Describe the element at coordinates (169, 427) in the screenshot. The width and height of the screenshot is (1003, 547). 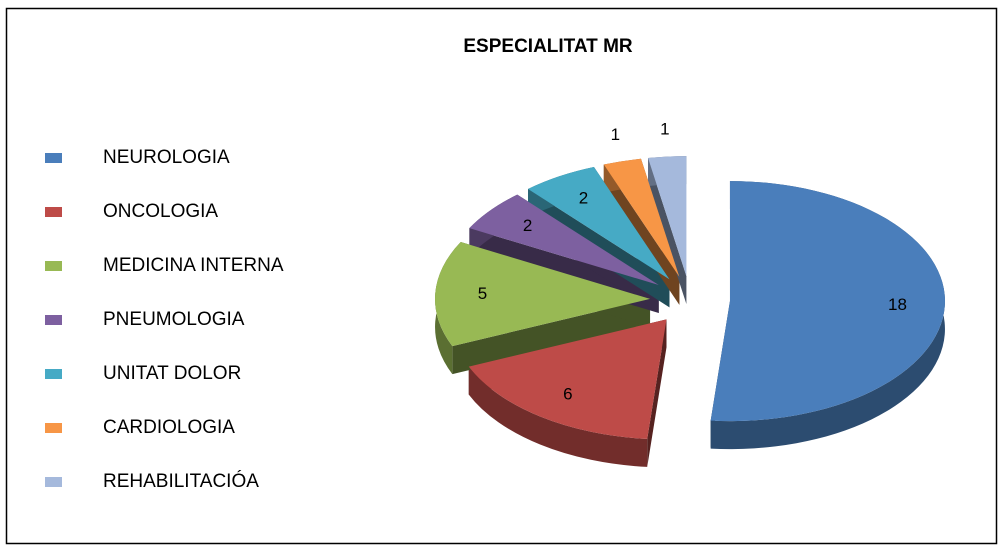
I see `legend-label: CARDIOLOGIA` at that location.